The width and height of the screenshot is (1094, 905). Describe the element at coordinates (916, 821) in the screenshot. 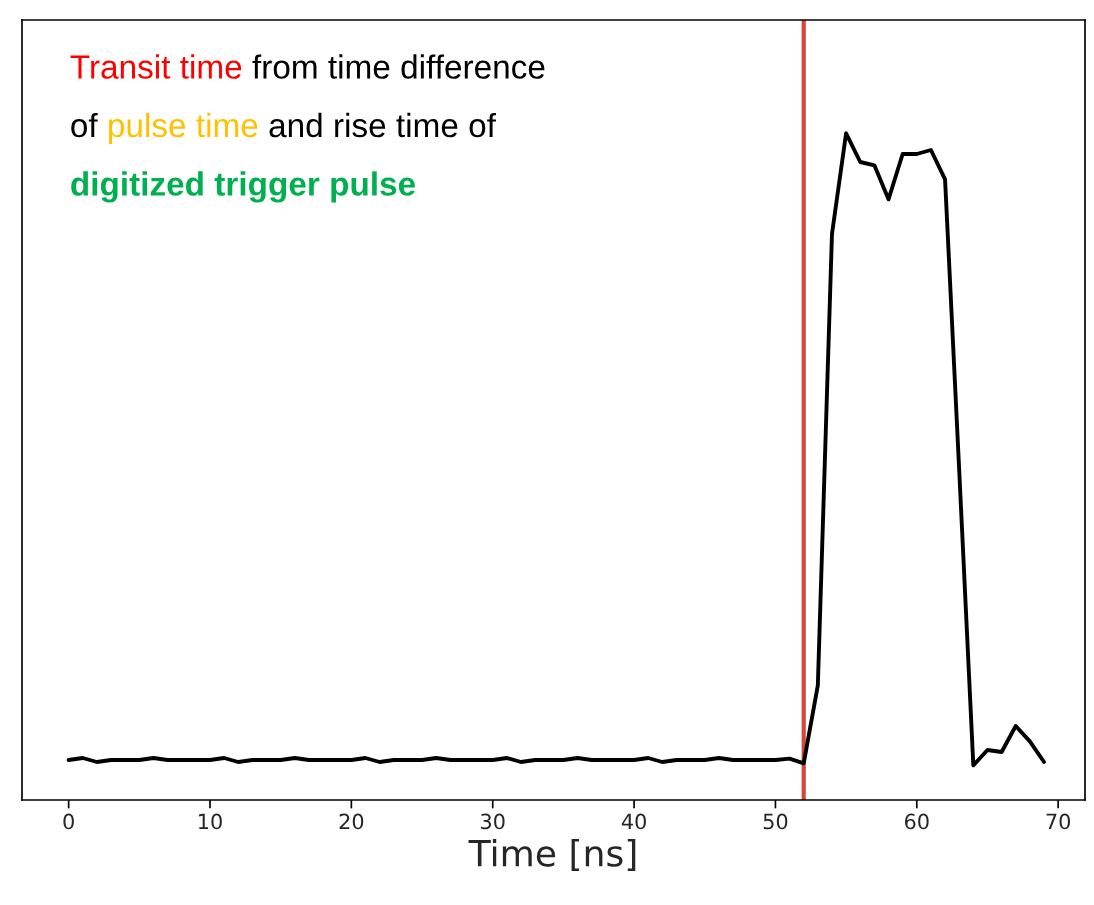

I see `x-tick-label: 60` at that location.